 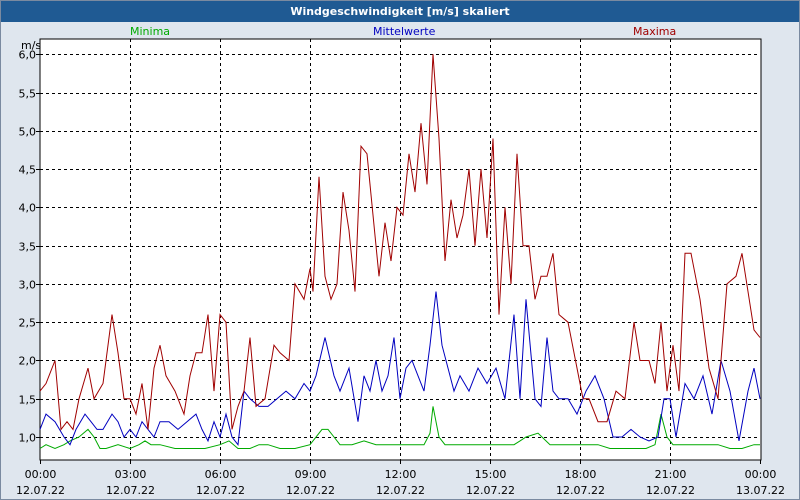 I want to click on y-tick-label: 5,5, so click(x=28, y=94).